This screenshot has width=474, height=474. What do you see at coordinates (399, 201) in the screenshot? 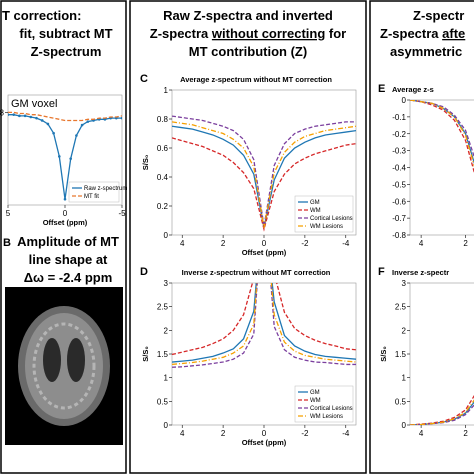
I see `y-tick-label: -0.6` at bounding box center [399, 201].